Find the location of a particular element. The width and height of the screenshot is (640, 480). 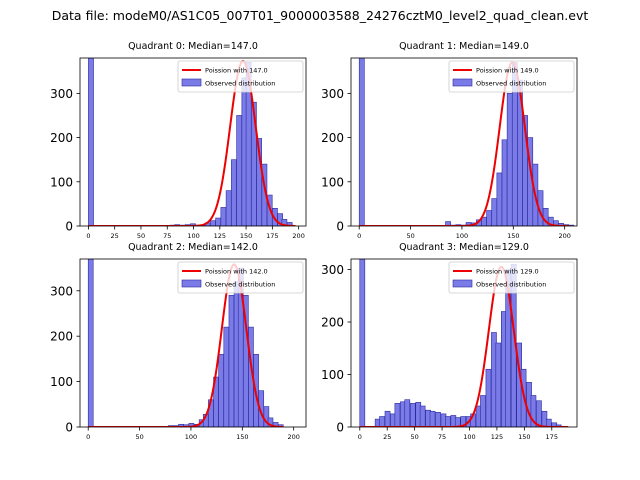

subplot-title: Quadrant 1: Median=149.0 is located at coordinates (464, 46).